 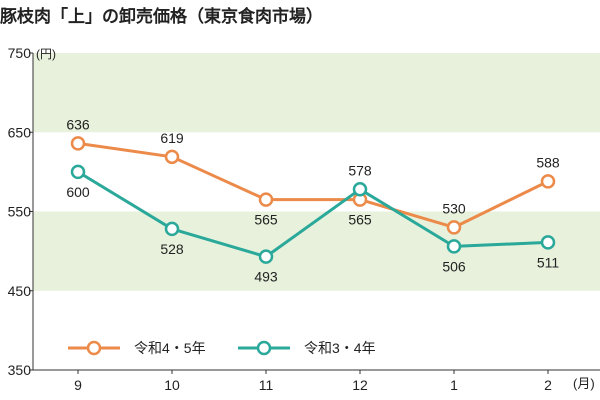 I want to click on y-tick-label: 450, so click(x=20, y=291).